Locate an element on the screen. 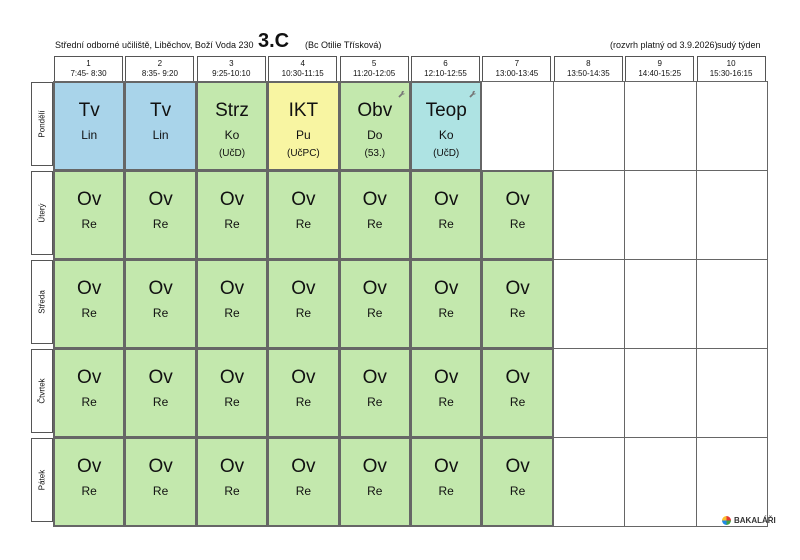  day-label: Čtvrtek is located at coordinates (42, 391).